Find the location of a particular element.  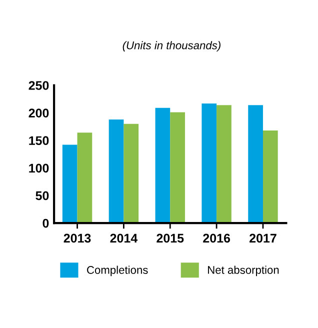

y-tick-label: 250 is located at coordinates (38, 85).